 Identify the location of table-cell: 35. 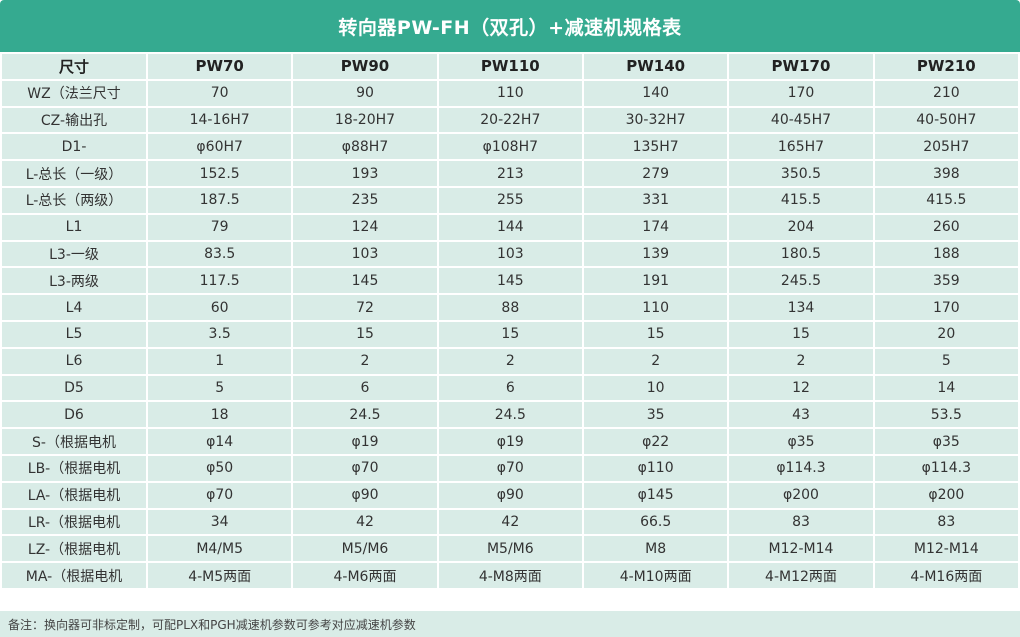
(655, 415).